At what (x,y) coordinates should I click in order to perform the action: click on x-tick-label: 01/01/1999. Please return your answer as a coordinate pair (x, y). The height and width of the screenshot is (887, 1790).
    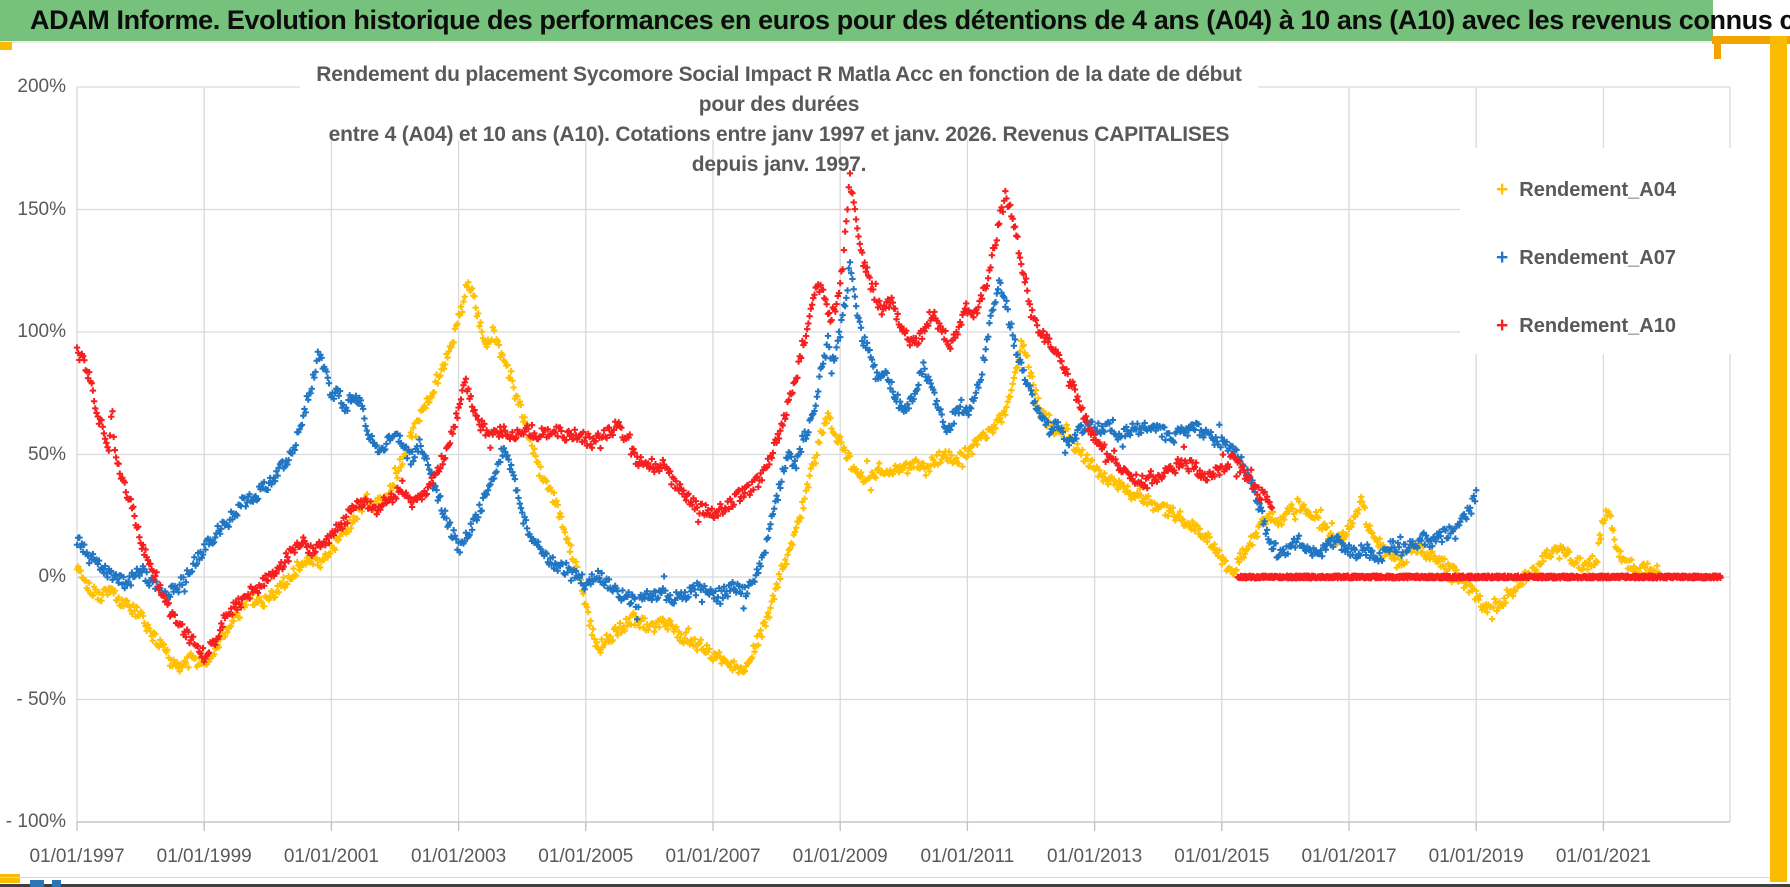
    Looking at the image, I should click on (204, 856).